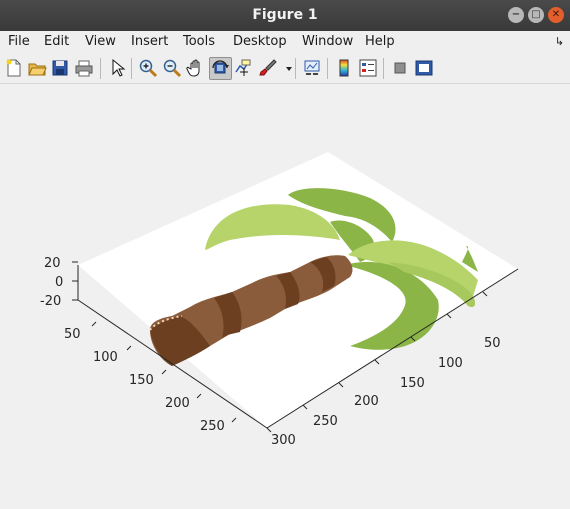 The image size is (570, 509). Describe the element at coordinates (283, 440) in the screenshot. I see `y-tick-label: 300` at that location.